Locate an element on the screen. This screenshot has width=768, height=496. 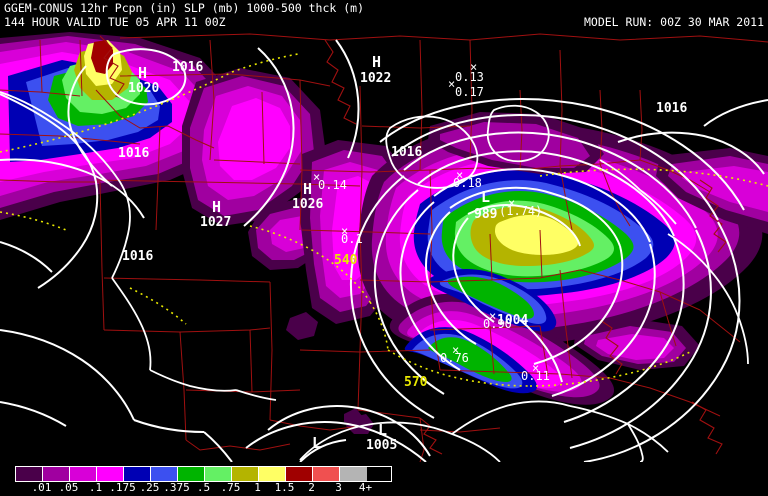
legend-tick-labels: .01 .05 .1 .175.25.375 .5 .75 1 1.5 2 3 4+ is located at coordinates (203, 488).